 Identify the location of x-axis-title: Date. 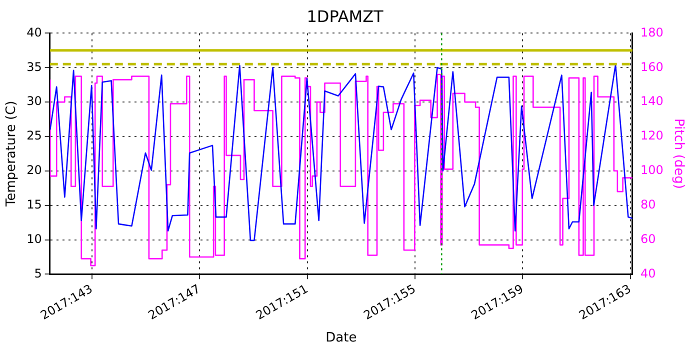
(341, 338).